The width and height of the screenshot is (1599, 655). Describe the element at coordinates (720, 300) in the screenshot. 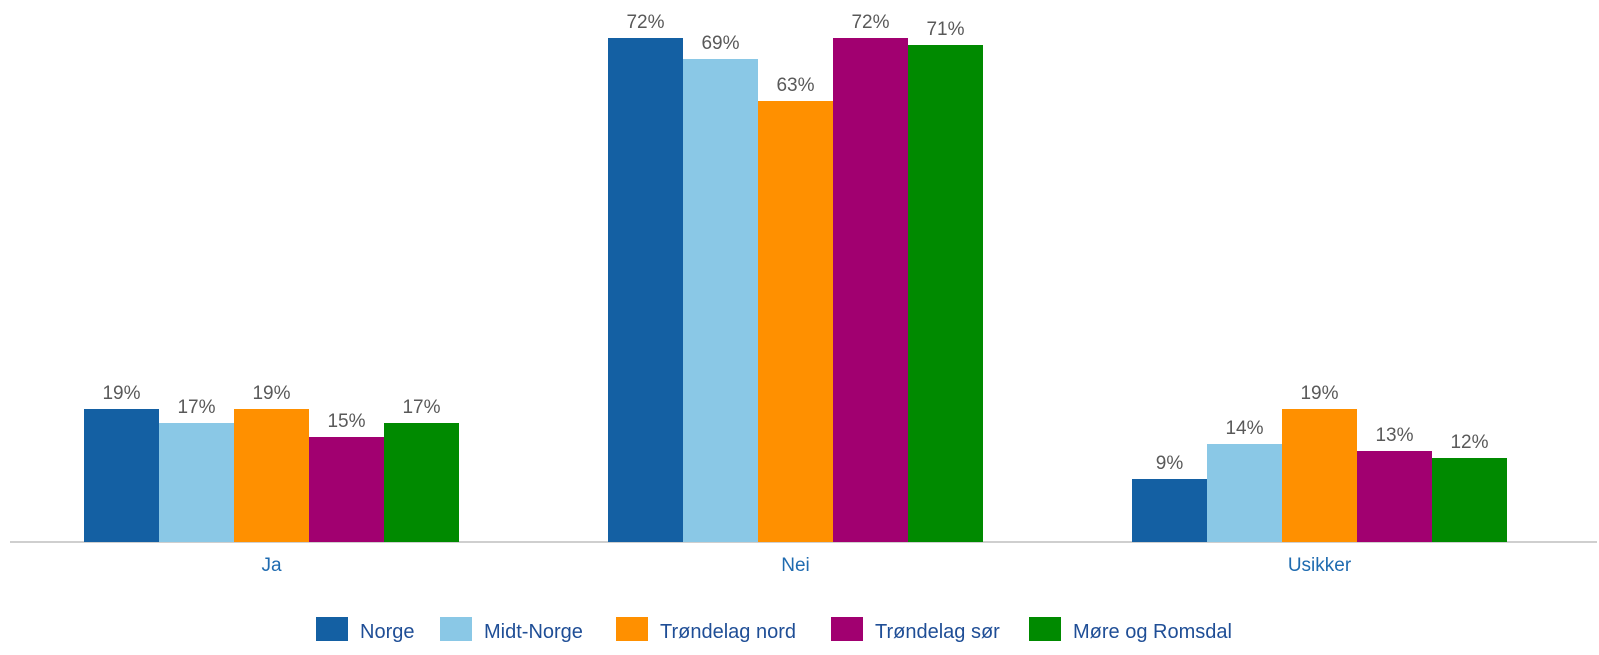

I see `bar-nei-midt-norge` at that location.